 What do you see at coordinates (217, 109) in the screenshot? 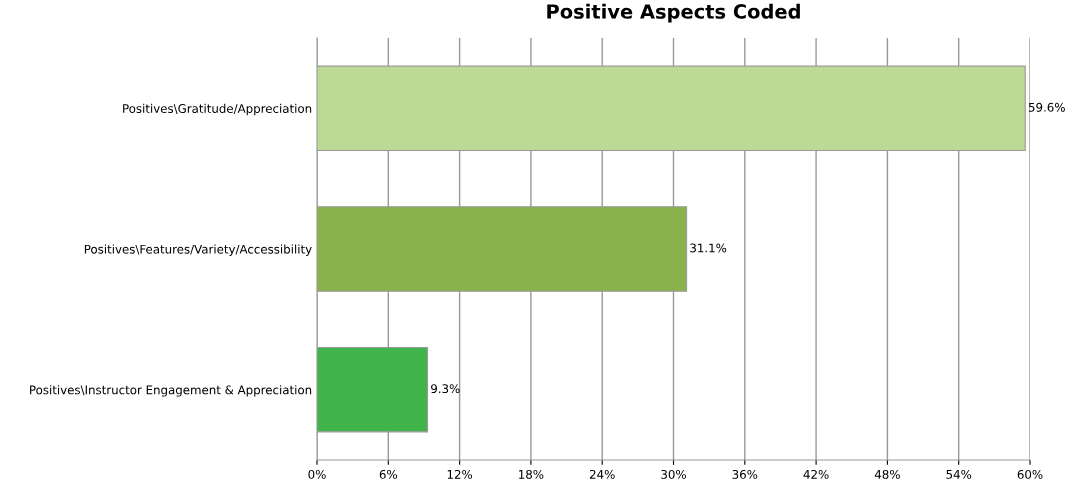
I see `y-tick-label: Positives\Gratitude/Appreciation` at bounding box center [217, 109].